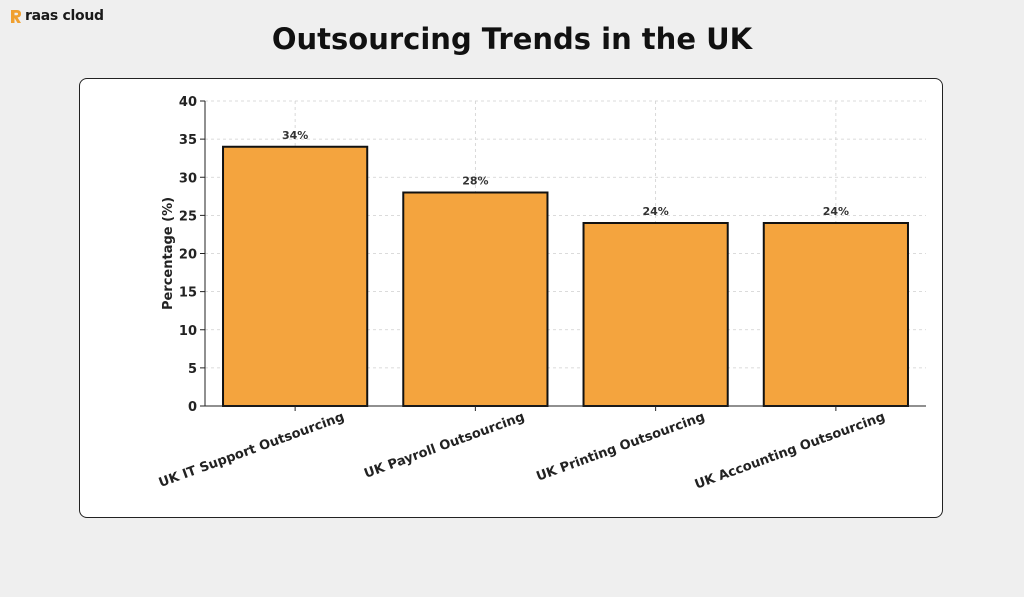  What do you see at coordinates (475, 181) in the screenshot?
I see `data-label: 28%` at bounding box center [475, 181].